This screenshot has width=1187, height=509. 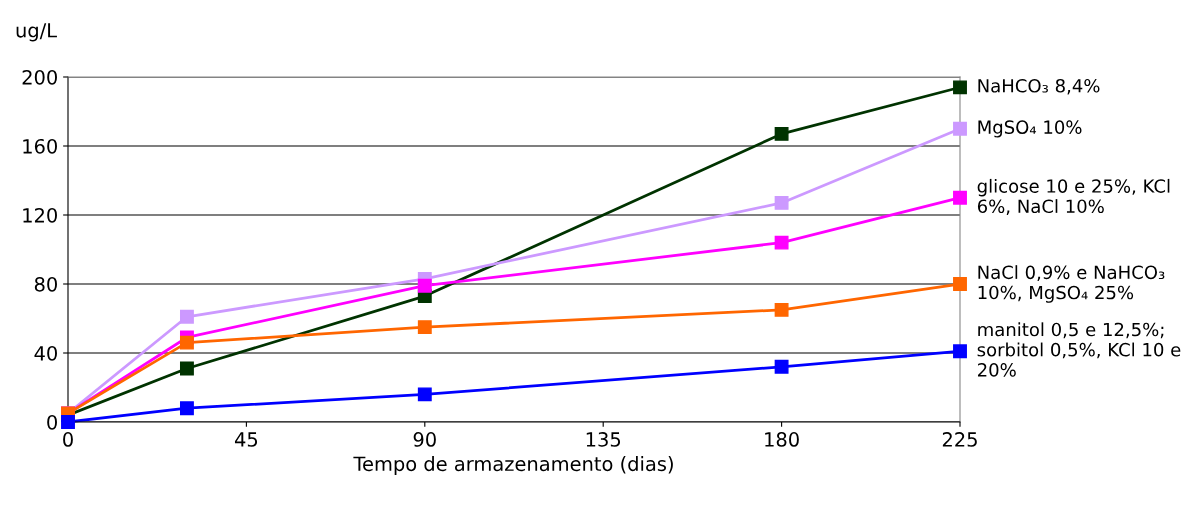 I want to click on y-axis-title: ug/L, so click(x=36, y=32).